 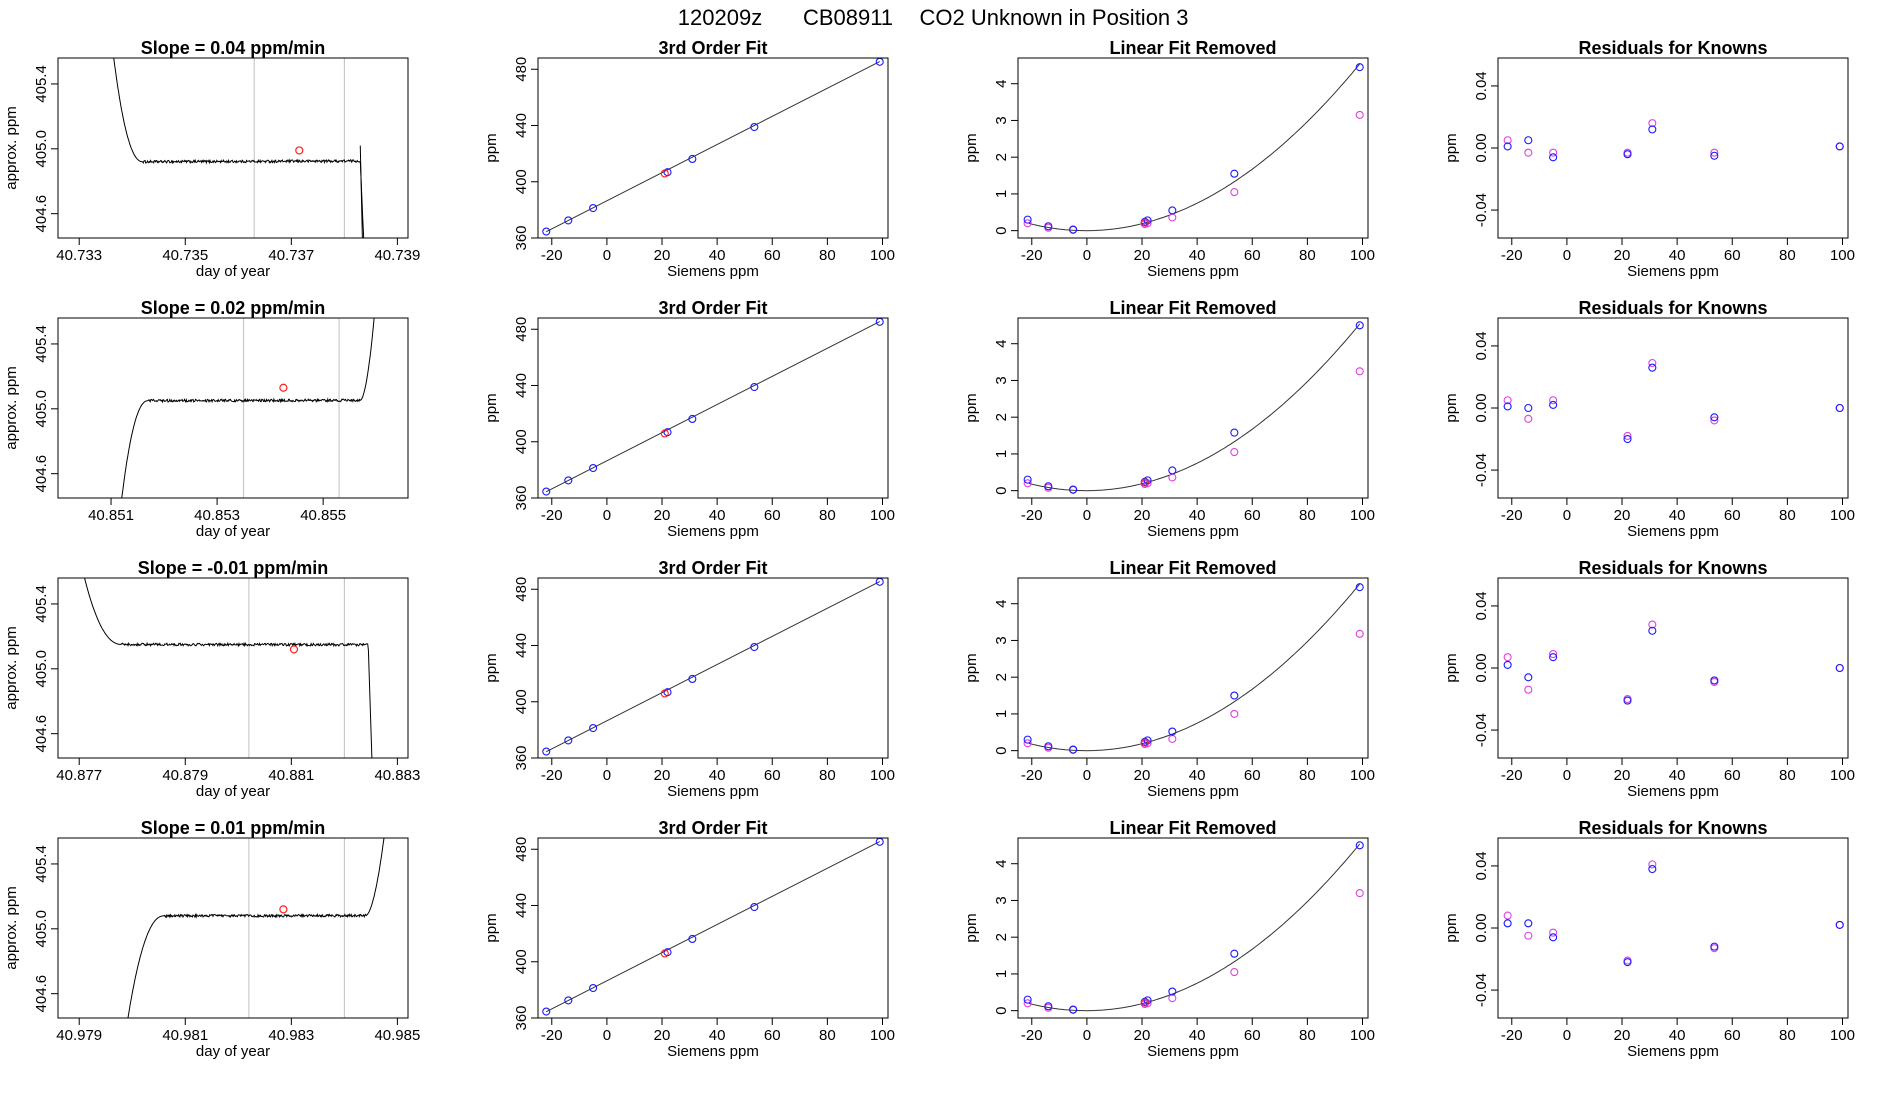 What do you see at coordinates (361, 191) in the screenshot?
I see `timeseries-spike` at bounding box center [361, 191].